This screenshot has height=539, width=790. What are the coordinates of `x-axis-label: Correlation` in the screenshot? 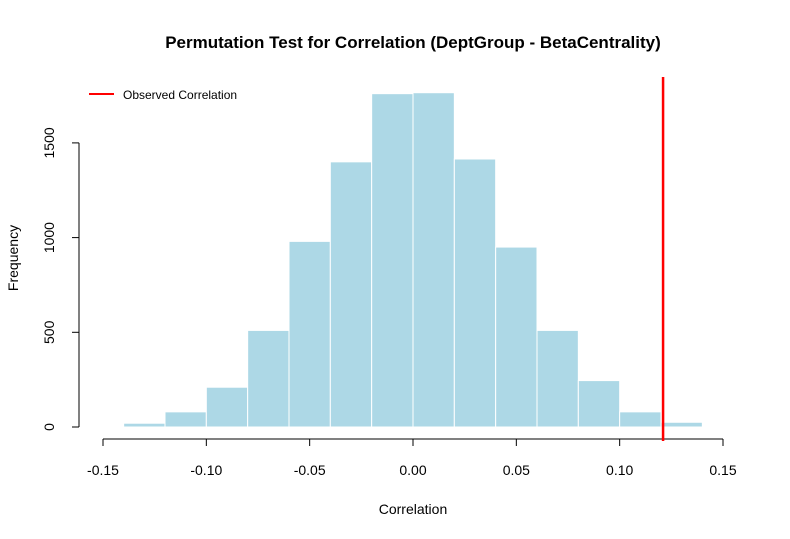 It's located at (413, 509).